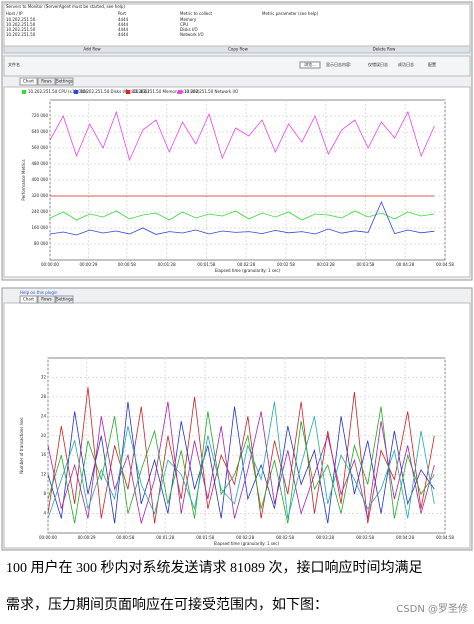  I want to click on file-panel, so click(237, 66).